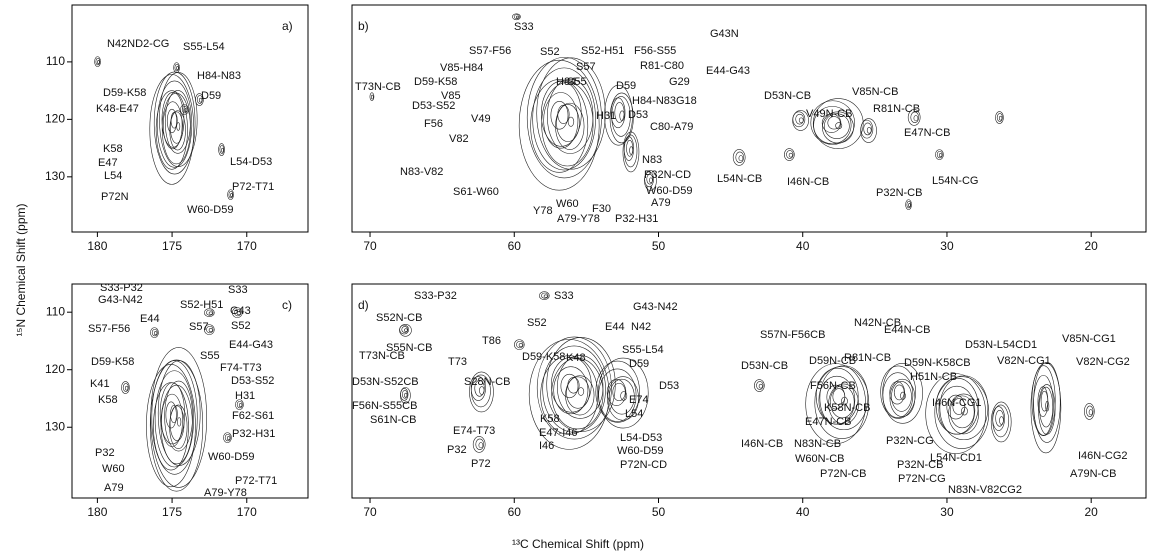 This screenshot has height=554, width=1156. Describe the element at coordinates (828, 422) in the screenshot. I see `peak-label: E47N-CB` at that location.